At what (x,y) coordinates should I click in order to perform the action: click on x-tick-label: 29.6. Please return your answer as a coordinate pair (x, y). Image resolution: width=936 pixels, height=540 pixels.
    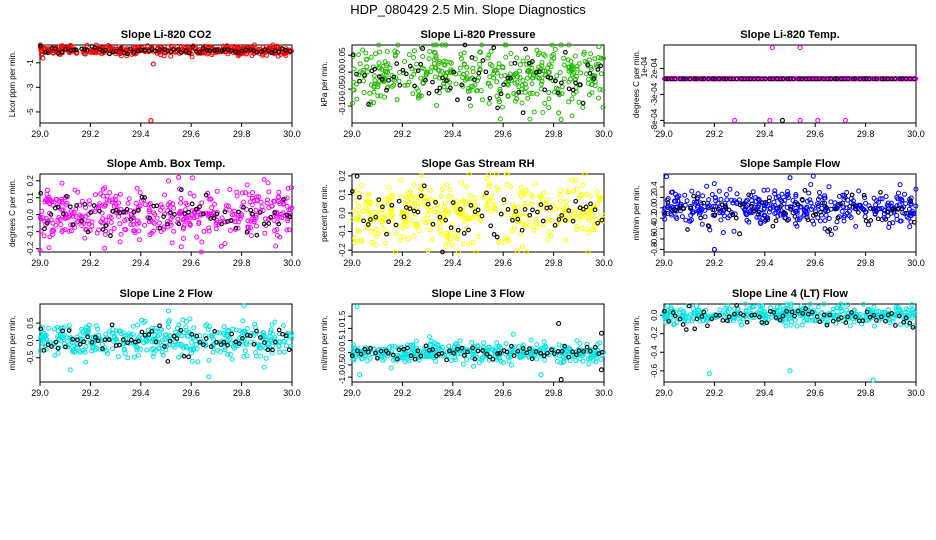
    Looking at the image, I should click on (815, 134).